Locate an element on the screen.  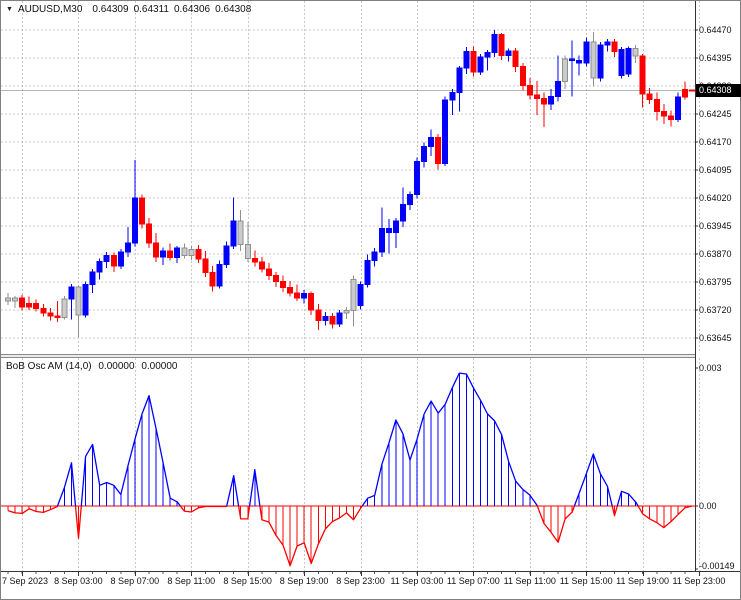
price-axis-label: 0.64095 is located at coordinates (715, 169).